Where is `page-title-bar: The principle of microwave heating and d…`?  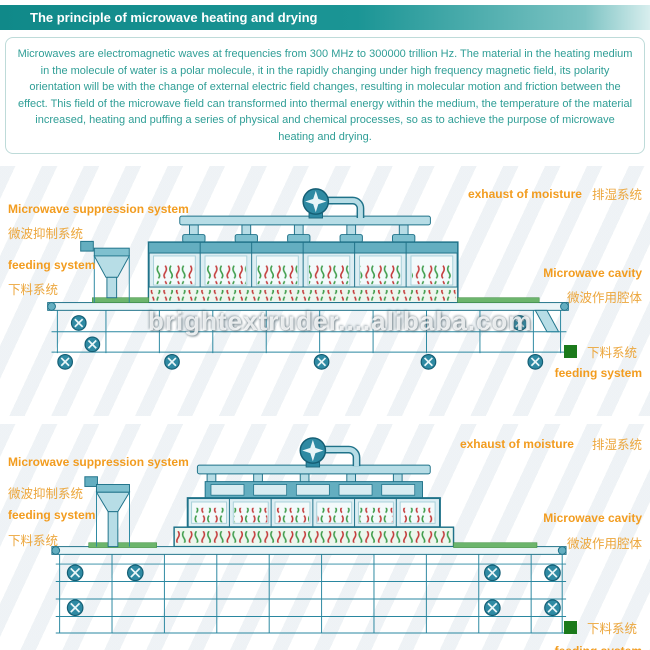
page-title-bar: The principle of microwave heating and d… is located at coordinates (325, 17).